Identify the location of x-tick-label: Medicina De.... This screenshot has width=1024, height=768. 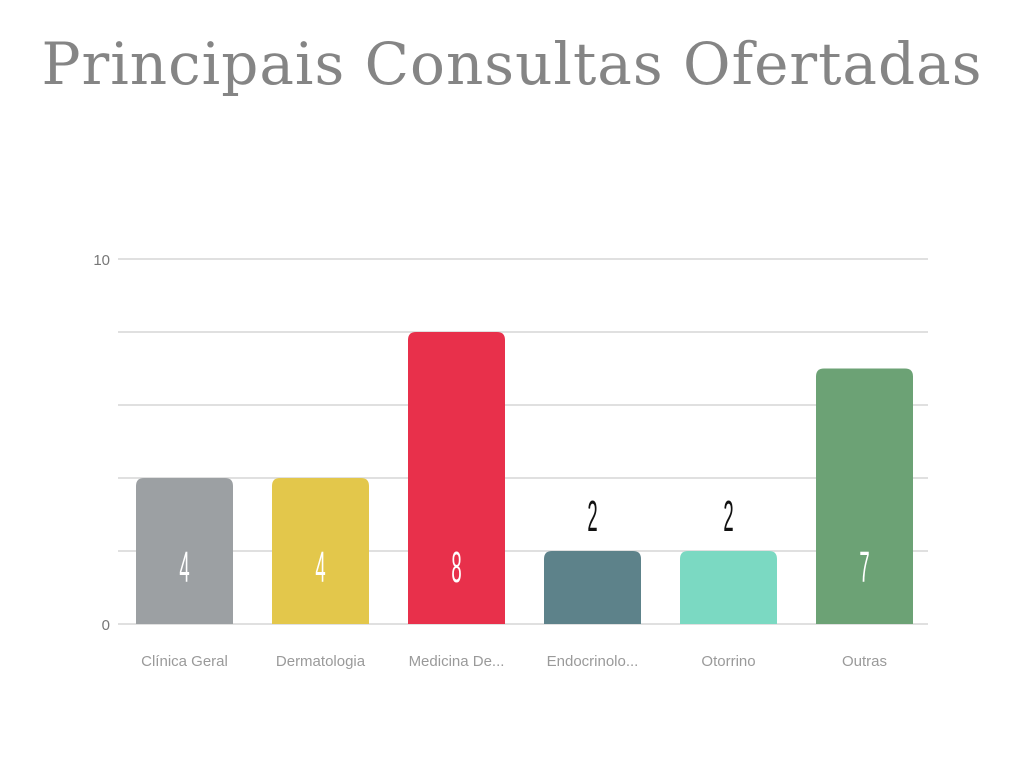
(457, 661).